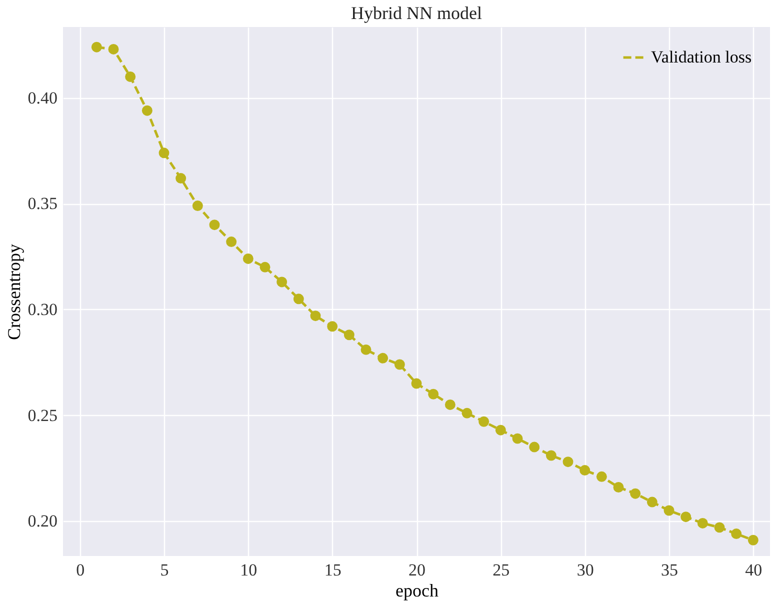 The height and width of the screenshot is (605, 780). I want to click on chart-title: Hybrid NN model, so click(416, 13).